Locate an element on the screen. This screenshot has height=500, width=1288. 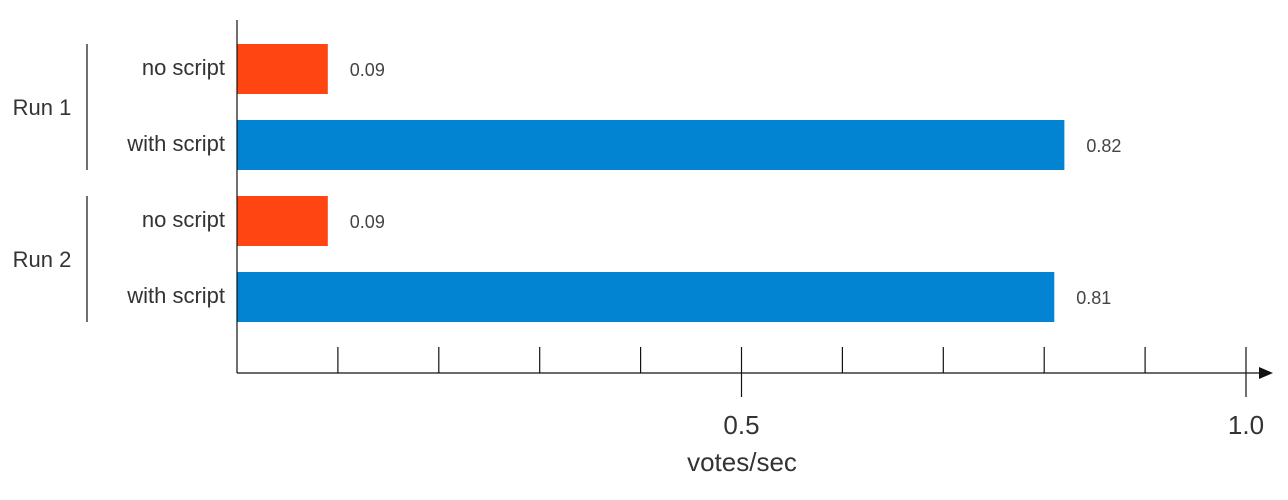
x-tick-label-0: 0.5 is located at coordinates (741, 425).